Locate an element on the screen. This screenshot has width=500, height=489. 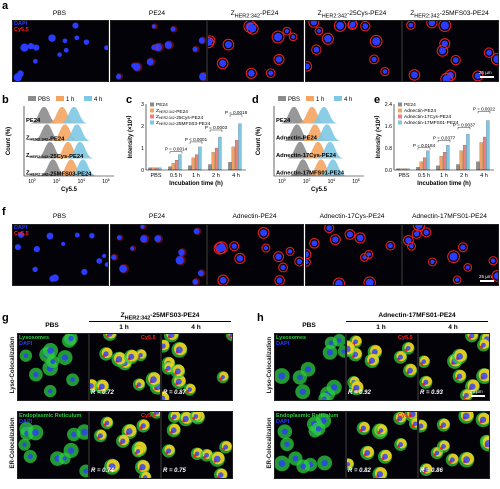
group-underline is located at coordinates (417, 321).